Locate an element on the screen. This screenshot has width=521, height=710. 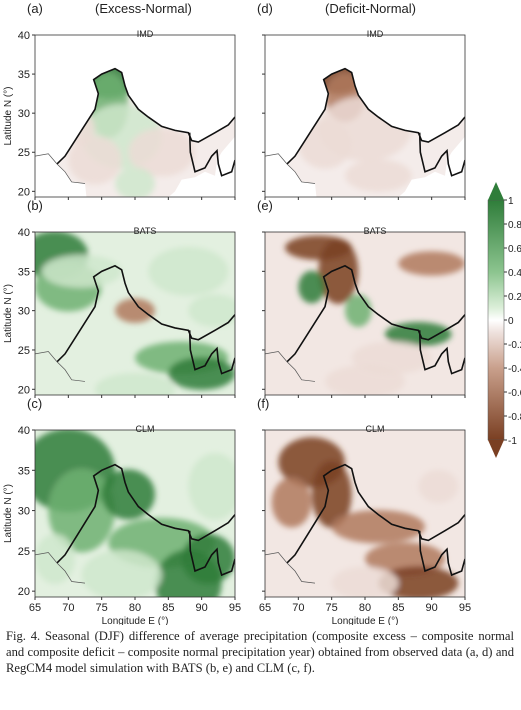
y-tick-label: 20 is located at coordinates (24, 390).